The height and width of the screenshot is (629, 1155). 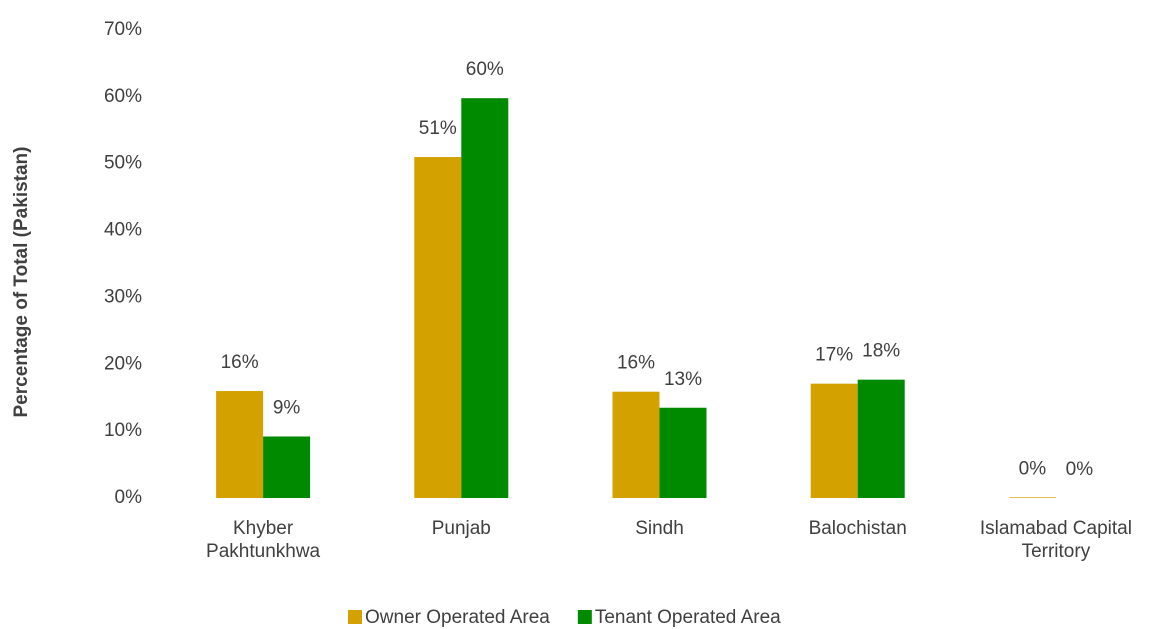 What do you see at coordinates (263, 540) in the screenshot?
I see `x-tick-label: Khyber Pakhtunkhwa` at bounding box center [263, 540].